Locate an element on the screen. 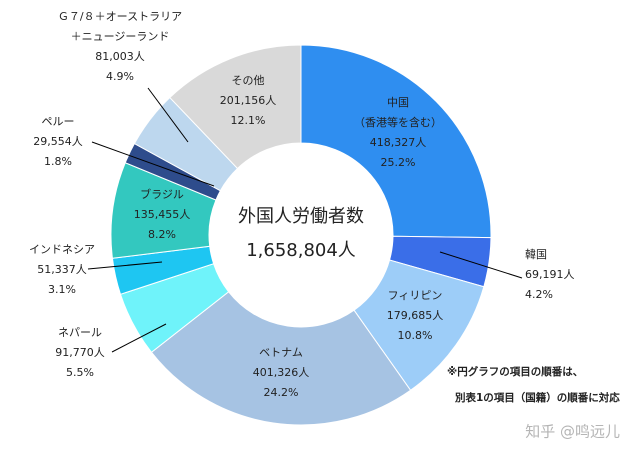 This screenshot has height=456, width=635. percent-label: 25.2% is located at coordinates (398, 162).